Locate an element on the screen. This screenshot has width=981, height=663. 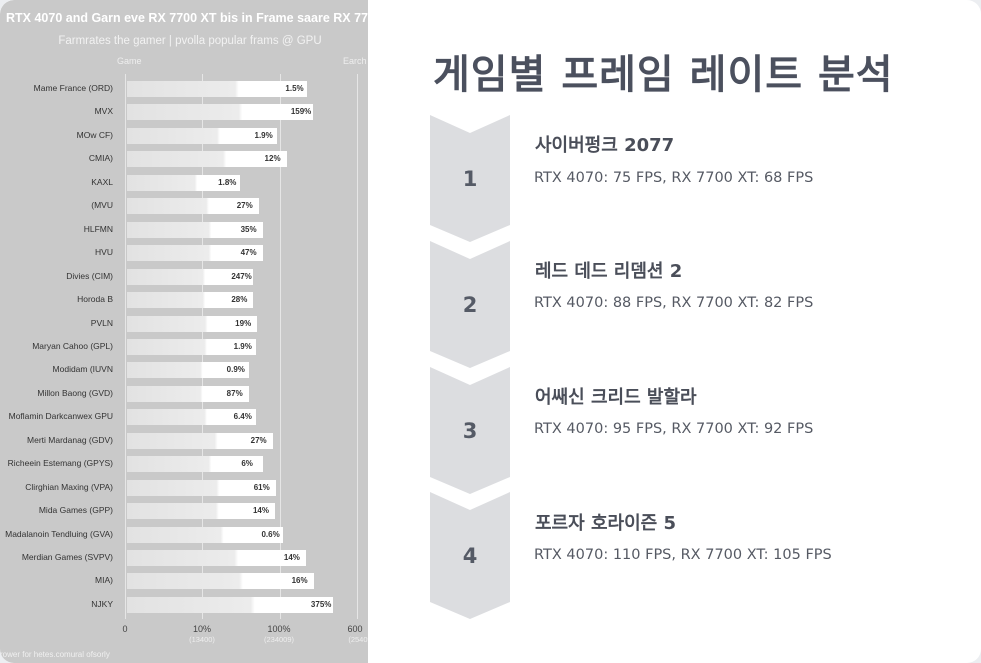
category-label: Madalanoin Tendluing (GVA) is located at coordinates (59, 533).